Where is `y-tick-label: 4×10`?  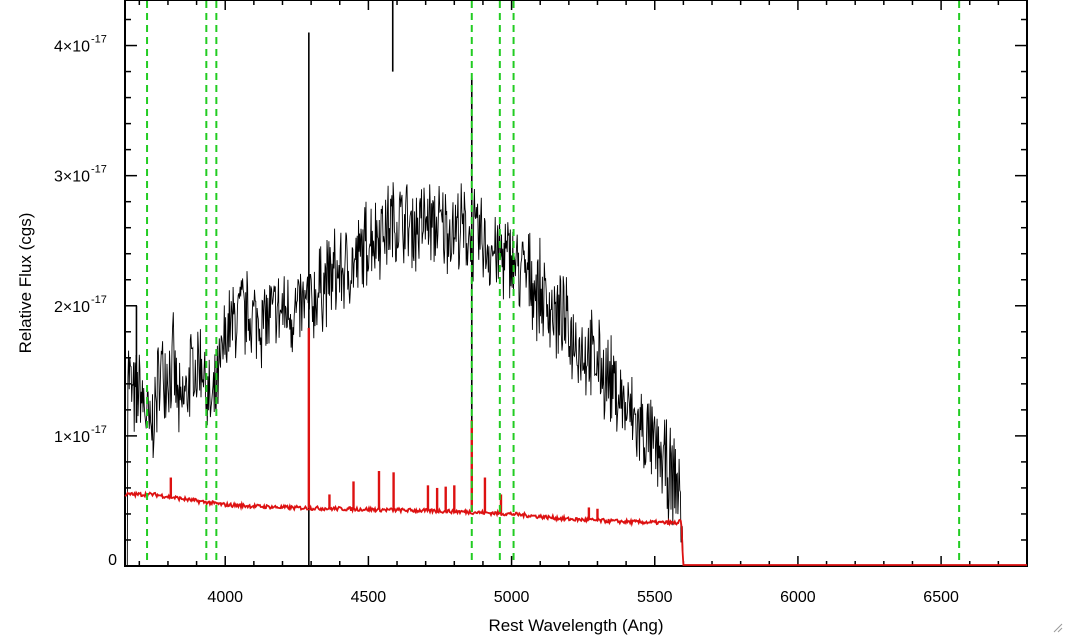 y-tick-label: 4×10 is located at coordinates (72, 47).